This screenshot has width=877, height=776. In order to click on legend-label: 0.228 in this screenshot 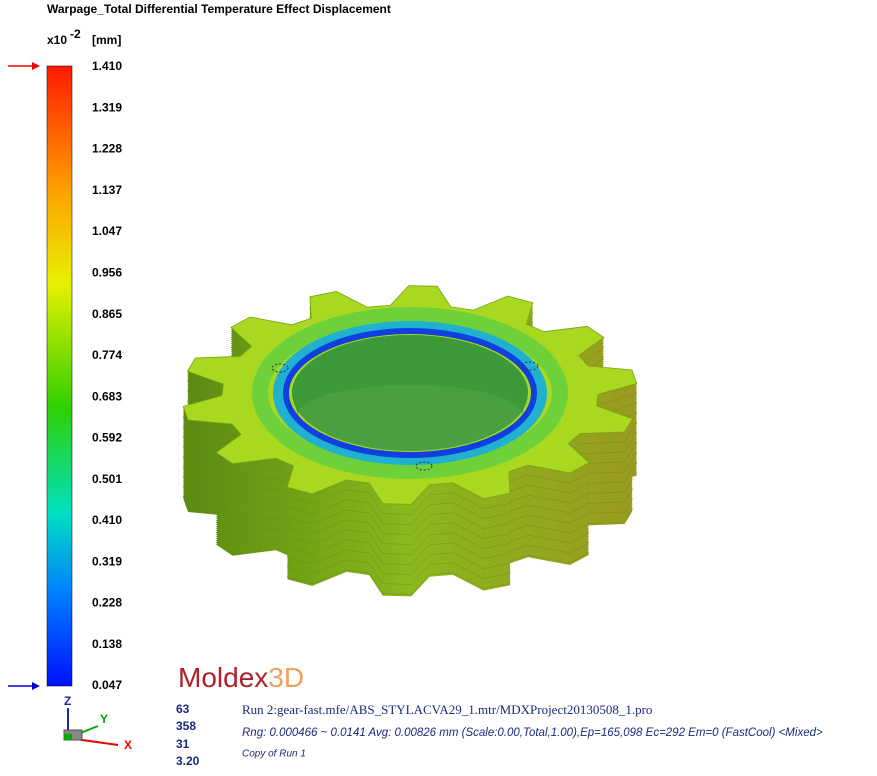, I will do `click(107, 603)`.